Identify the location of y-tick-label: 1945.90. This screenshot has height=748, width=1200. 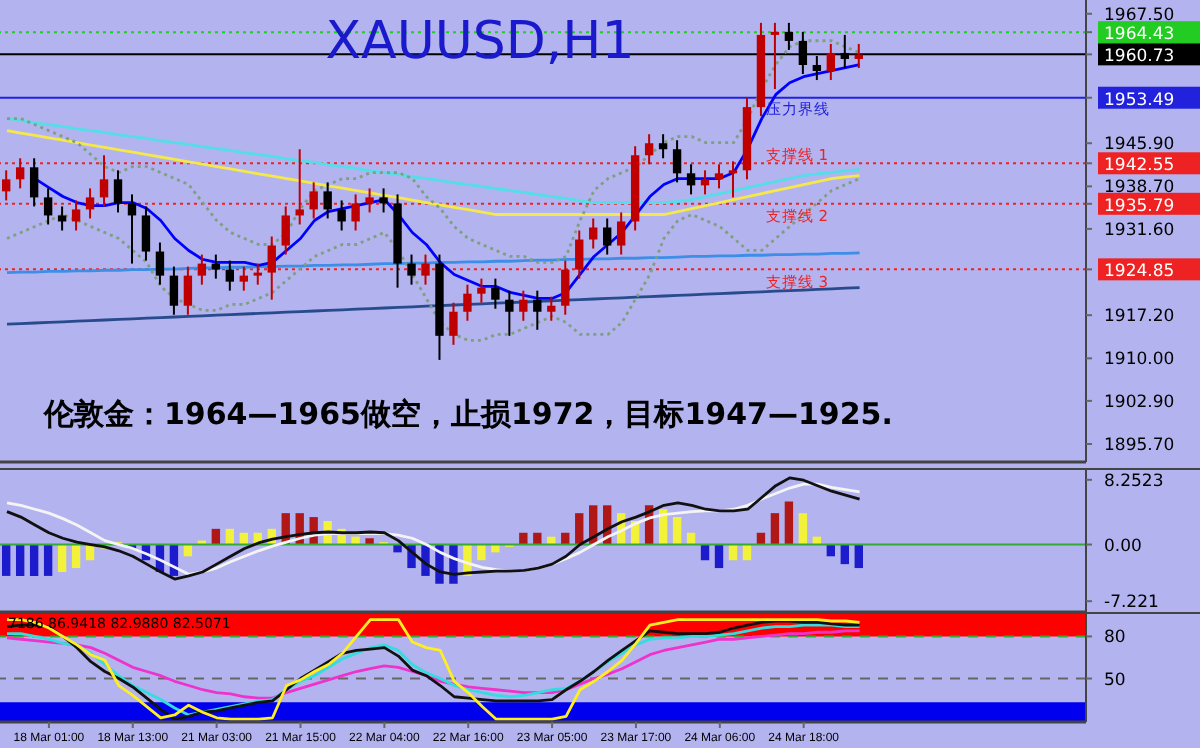
(1139, 145).